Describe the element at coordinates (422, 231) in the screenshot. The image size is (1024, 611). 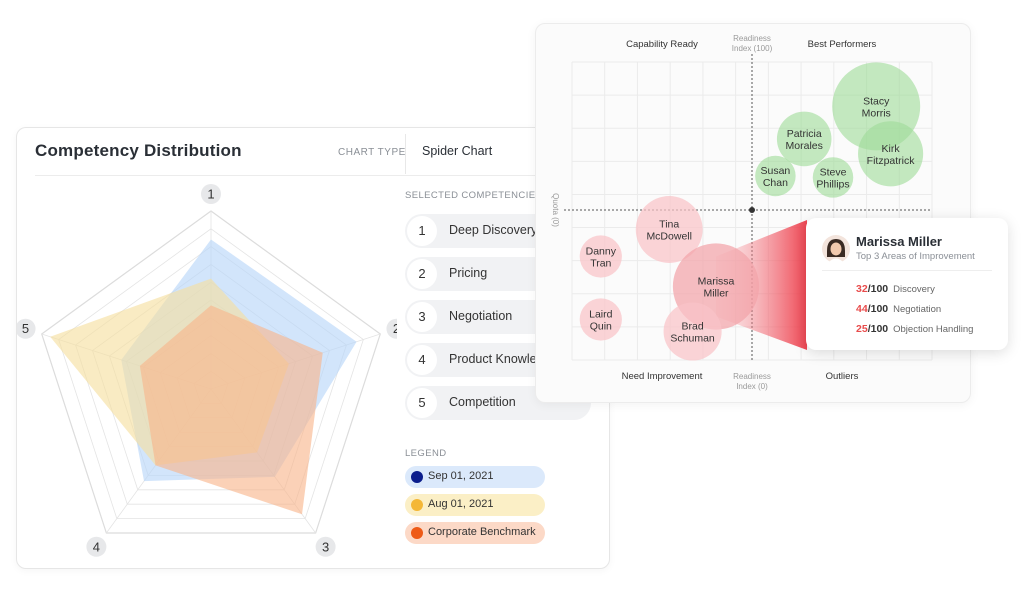
I see `competency-number: 1` at that location.